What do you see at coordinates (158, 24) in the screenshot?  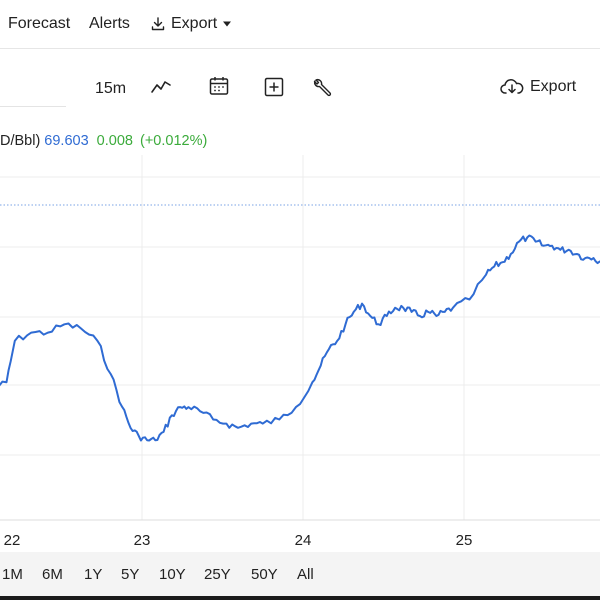 I see `download-icon` at bounding box center [158, 24].